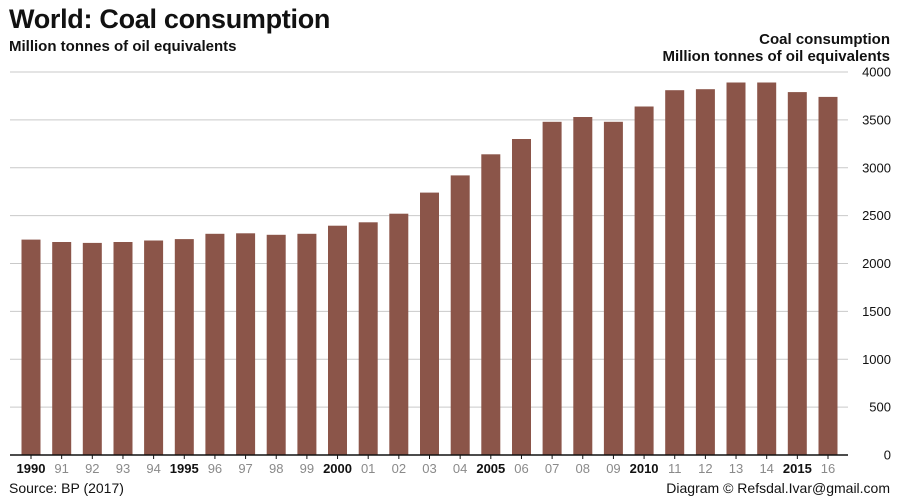 This screenshot has width=900, height=500. Describe the element at coordinates (92, 468) in the screenshot. I see `x-tick-label: 92` at that location.